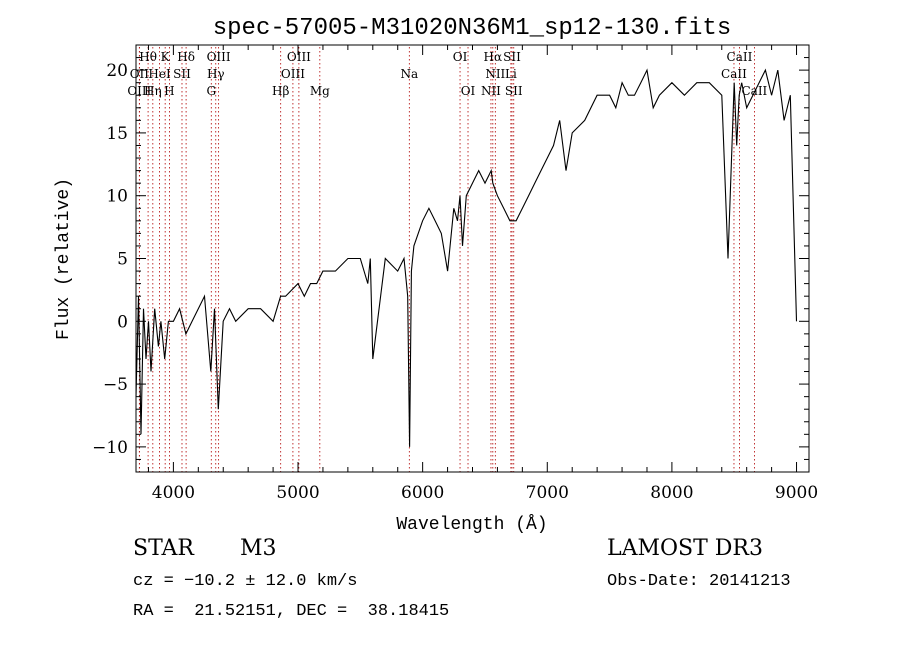  Describe the element at coordinates (245, 581) in the screenshot. I see `redshift-value: cz = −10.2 ± 12.0 km/s` at that location.